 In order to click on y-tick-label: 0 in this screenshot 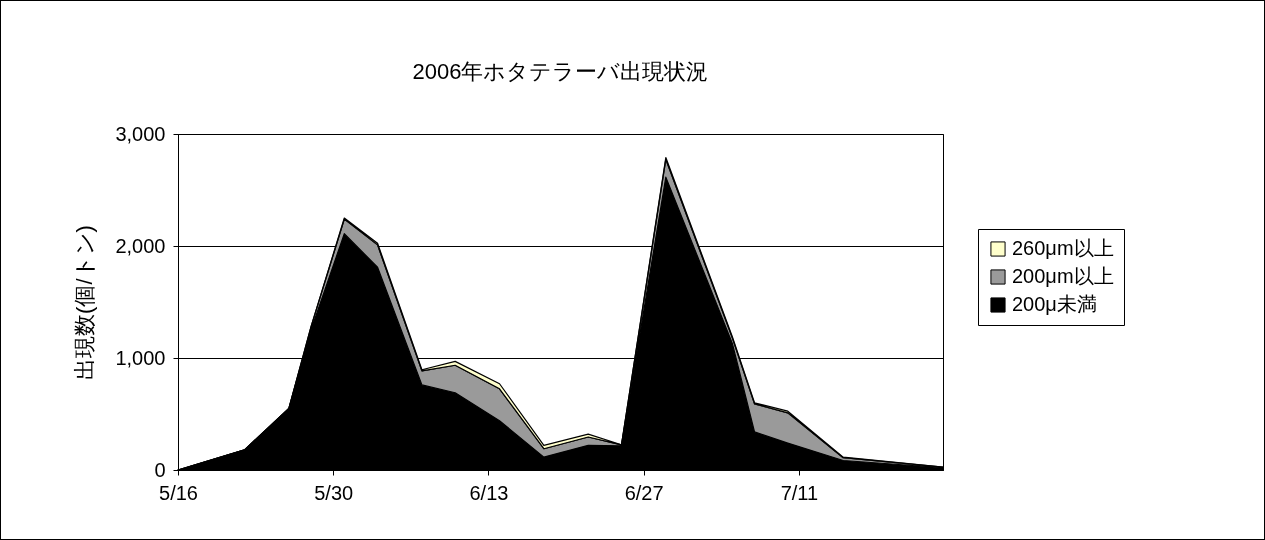, I will do `click(160, 469)`.